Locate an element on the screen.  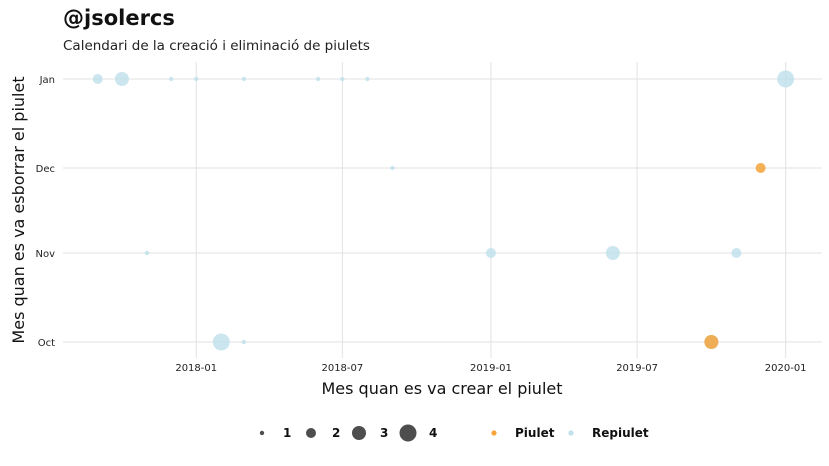
x-tick-label: 2019-07 is located at coordinates (637, 368).